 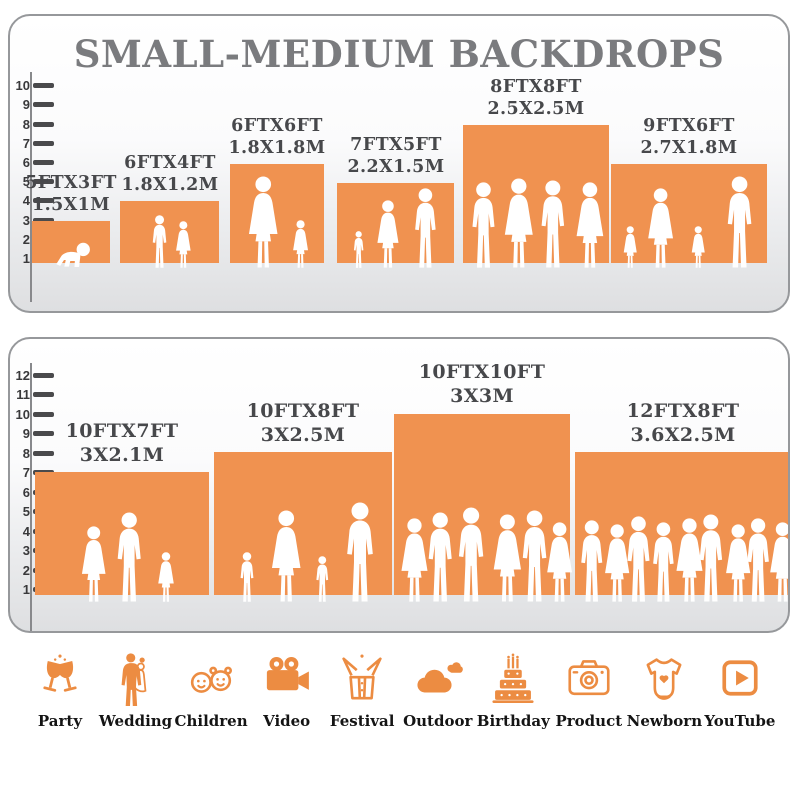 I want to click on bar-size-label: 7FTX5FT 2.2X1.5M, so click(x=395, y=156).